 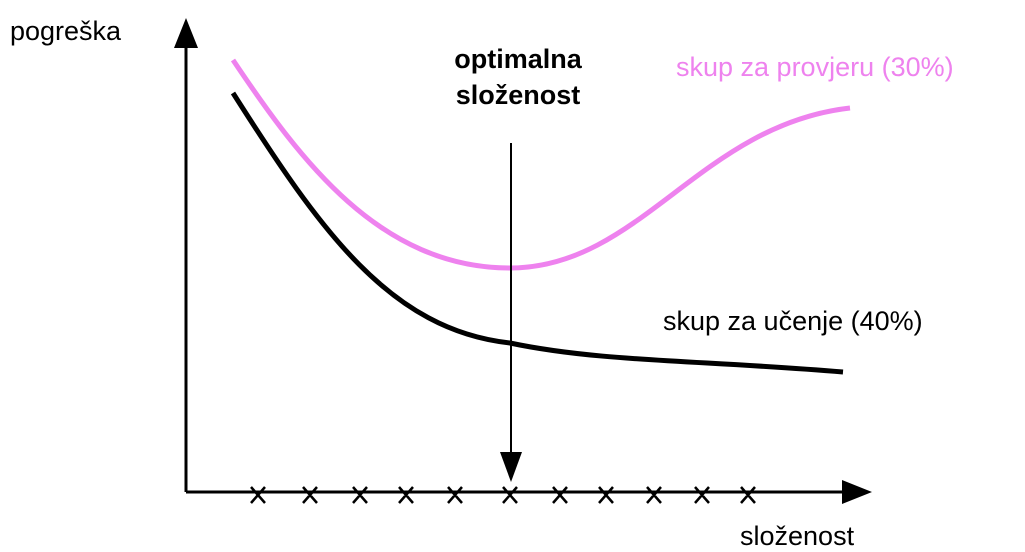 I want to click on validation-label: skup za provjeru (30%), so click(x=815, y=67).